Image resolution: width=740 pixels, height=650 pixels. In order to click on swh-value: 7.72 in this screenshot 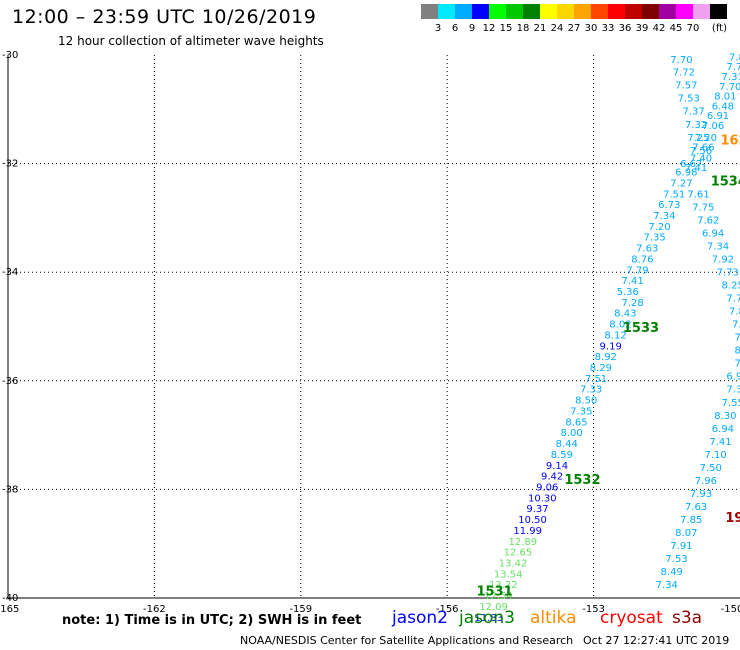, I will do `click(684, 73)`.